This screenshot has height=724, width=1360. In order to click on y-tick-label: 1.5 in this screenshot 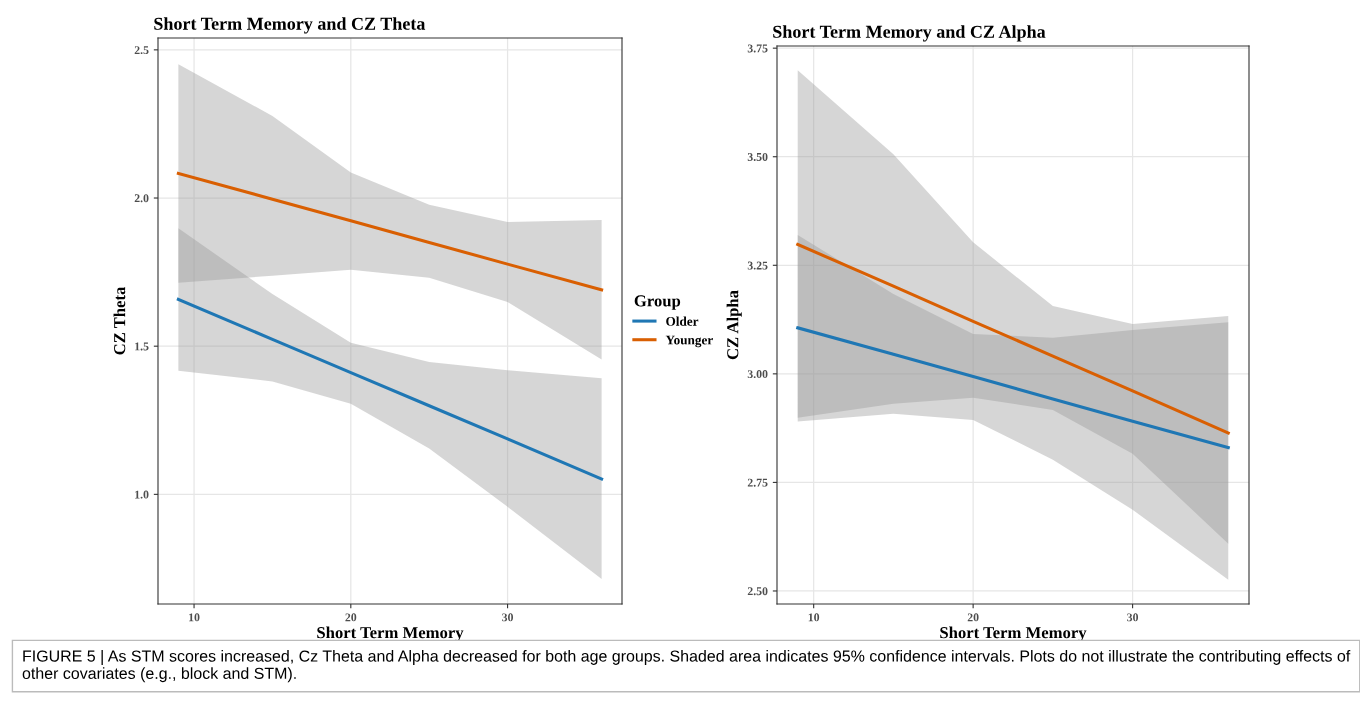, I will do `click(142, 346)`.